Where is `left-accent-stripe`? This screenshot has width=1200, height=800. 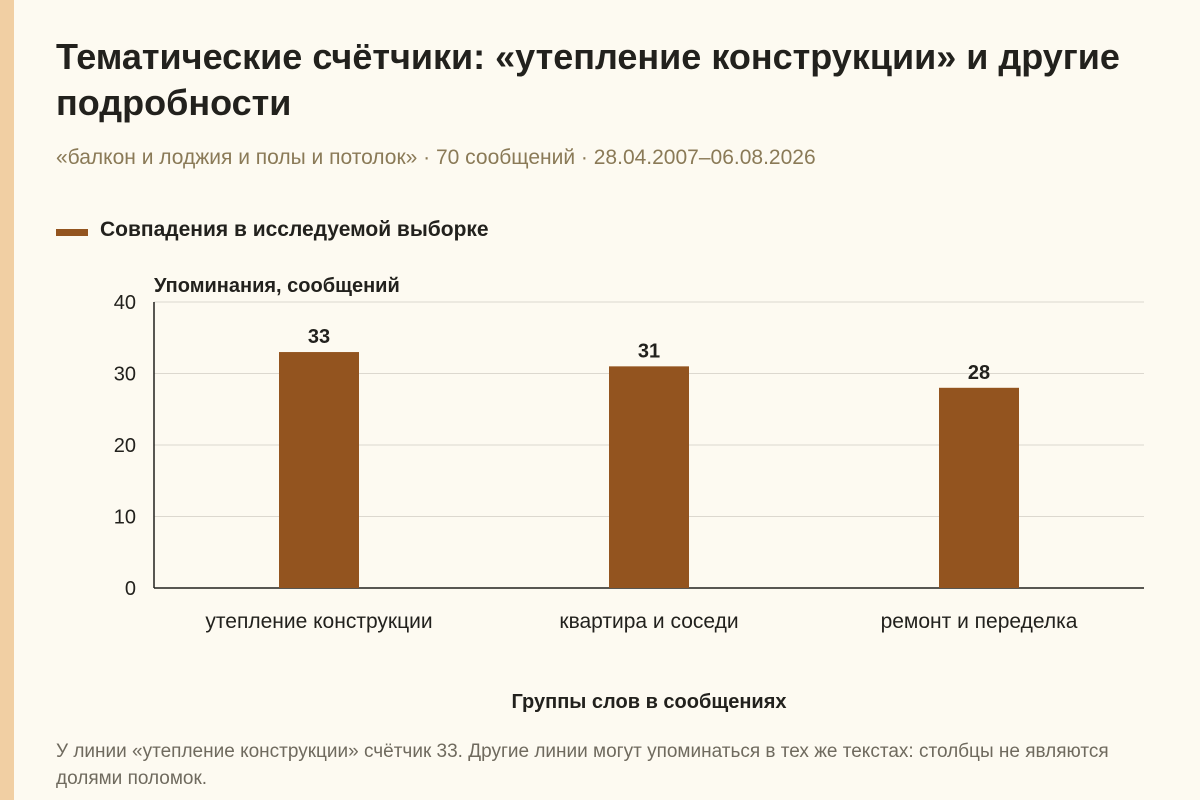
left-accent-stripe is located at coordinates (7, 400).